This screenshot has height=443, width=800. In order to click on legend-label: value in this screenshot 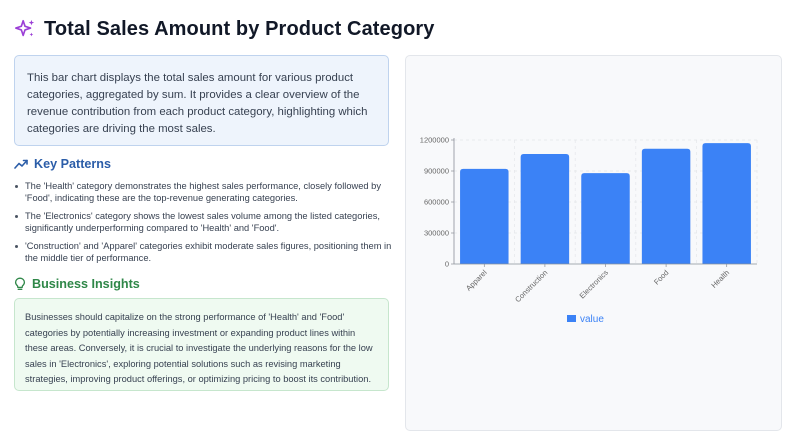, I will do `click(592, 319)`.